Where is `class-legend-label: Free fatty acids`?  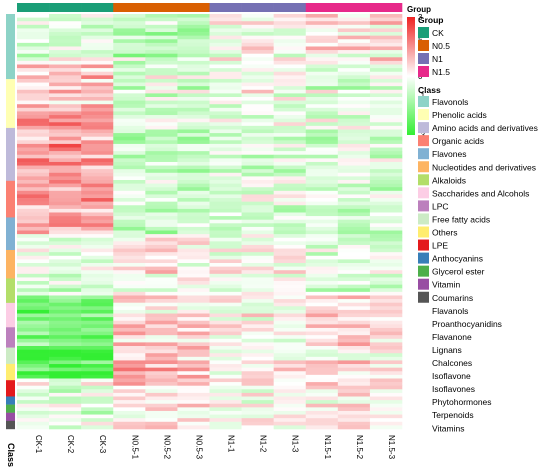
class-legend-label: Free fatty acids is located at coordinates (461, 219).